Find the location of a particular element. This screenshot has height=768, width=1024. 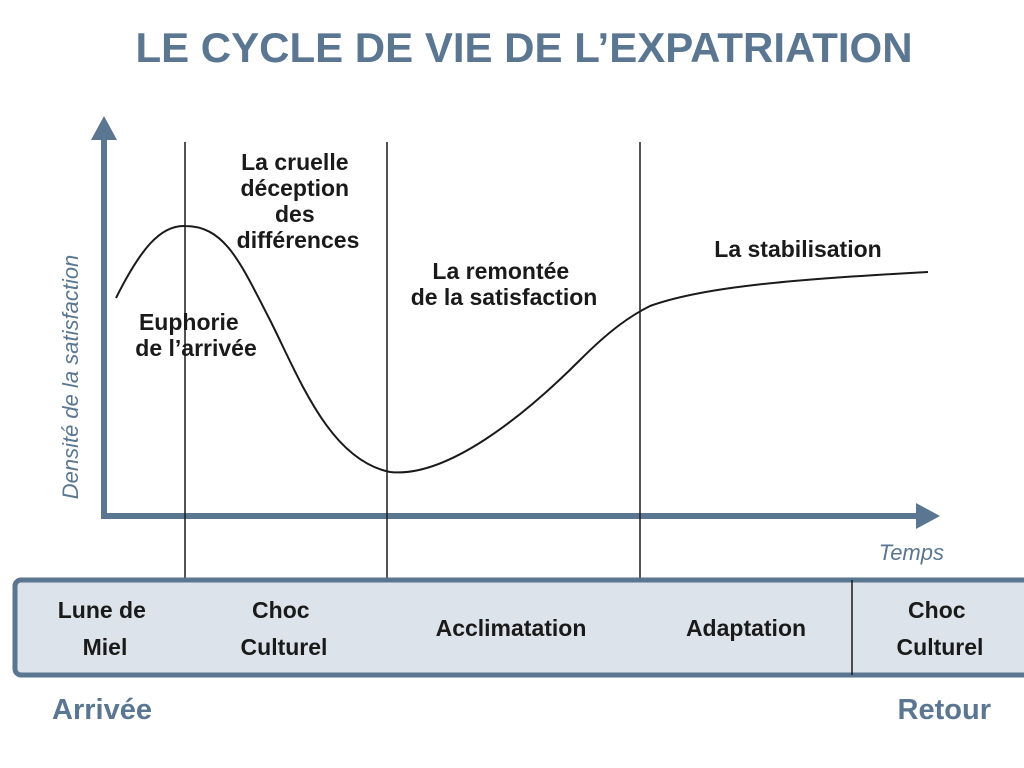

label-stabilisation: La stabilisation is located at coordinates (797, 249).